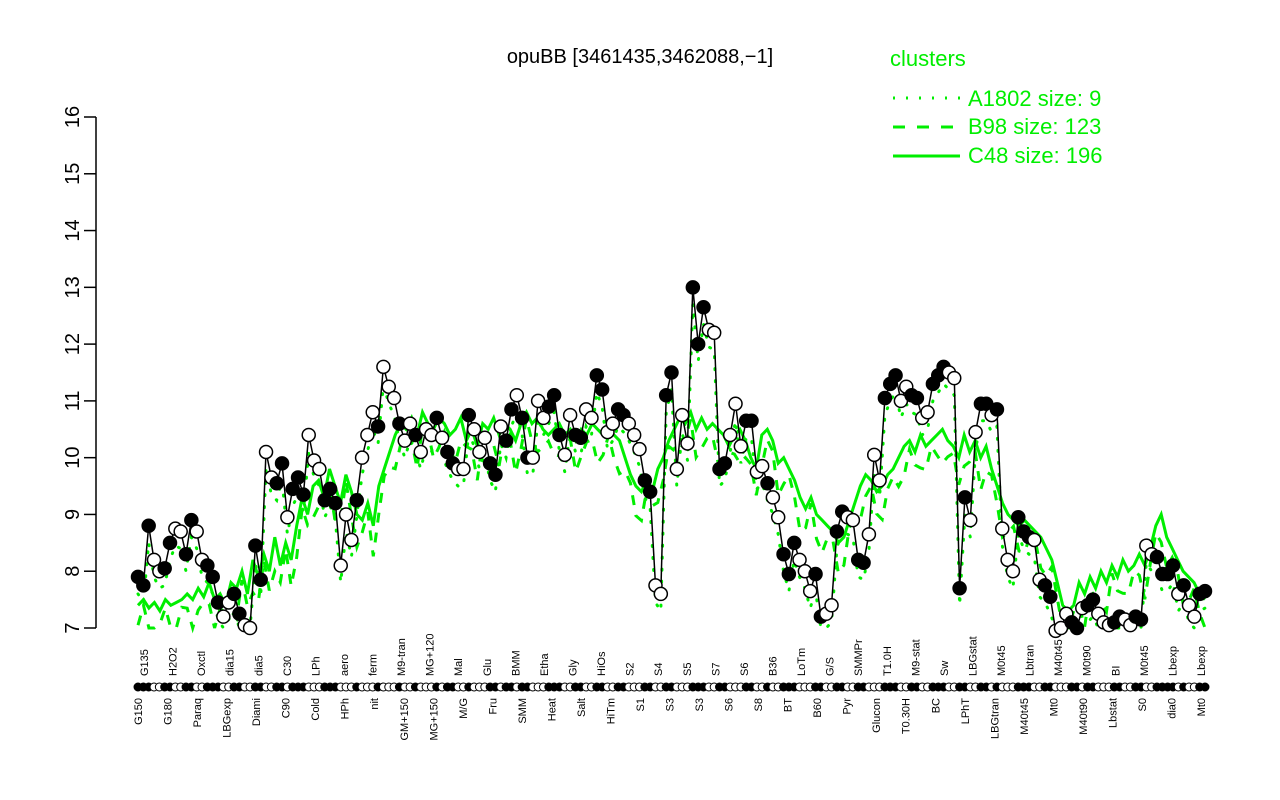 The image size is (1280, 800). What do you see at coordinates (759, 704) in the screenshot?
I see `x-label-bottom: S8` at bounding box center [759, 704].